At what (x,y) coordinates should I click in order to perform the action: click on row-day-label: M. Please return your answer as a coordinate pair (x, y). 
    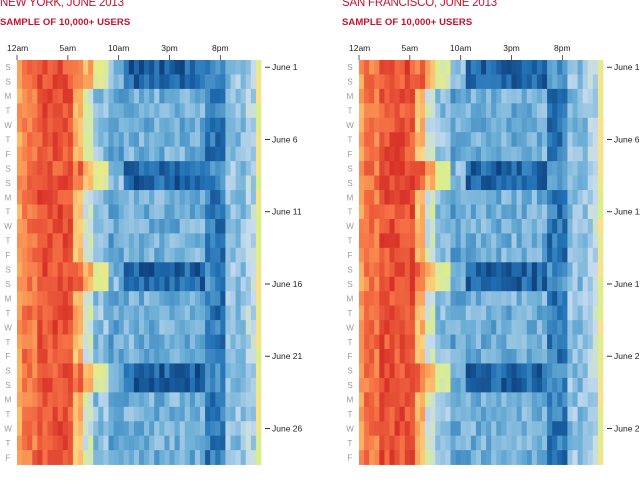
    Looking at the image, I should click on (8, 96).